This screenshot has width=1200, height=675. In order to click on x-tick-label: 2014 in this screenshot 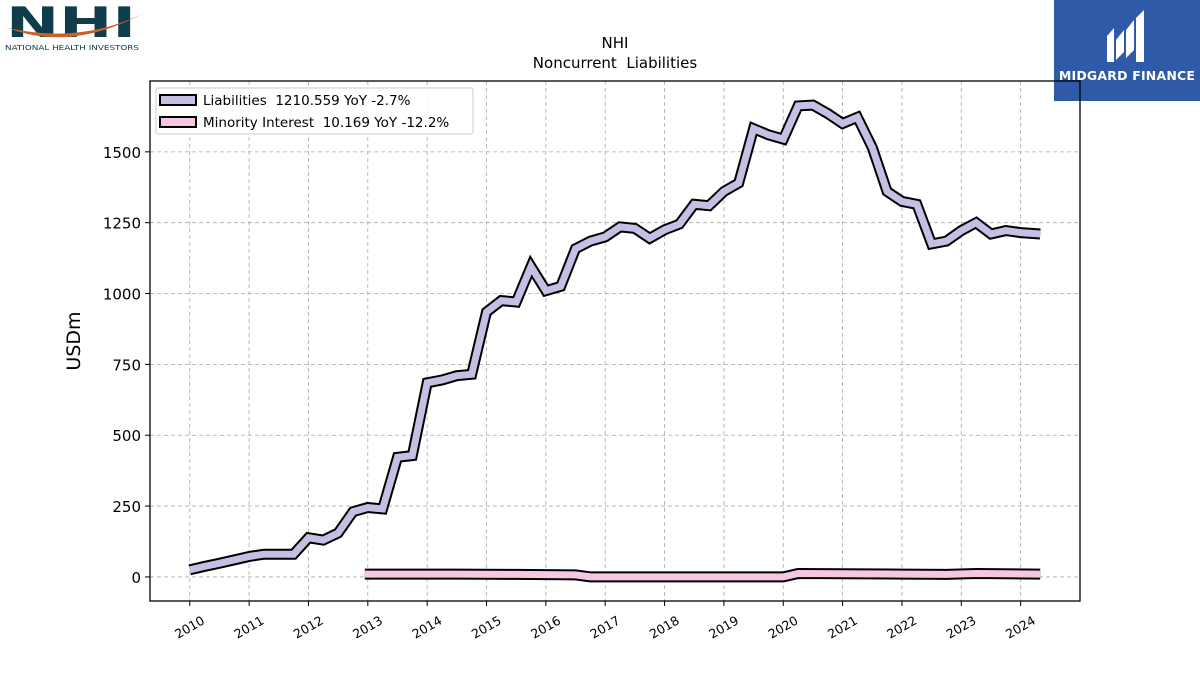, I will do `click(426, 627)`.